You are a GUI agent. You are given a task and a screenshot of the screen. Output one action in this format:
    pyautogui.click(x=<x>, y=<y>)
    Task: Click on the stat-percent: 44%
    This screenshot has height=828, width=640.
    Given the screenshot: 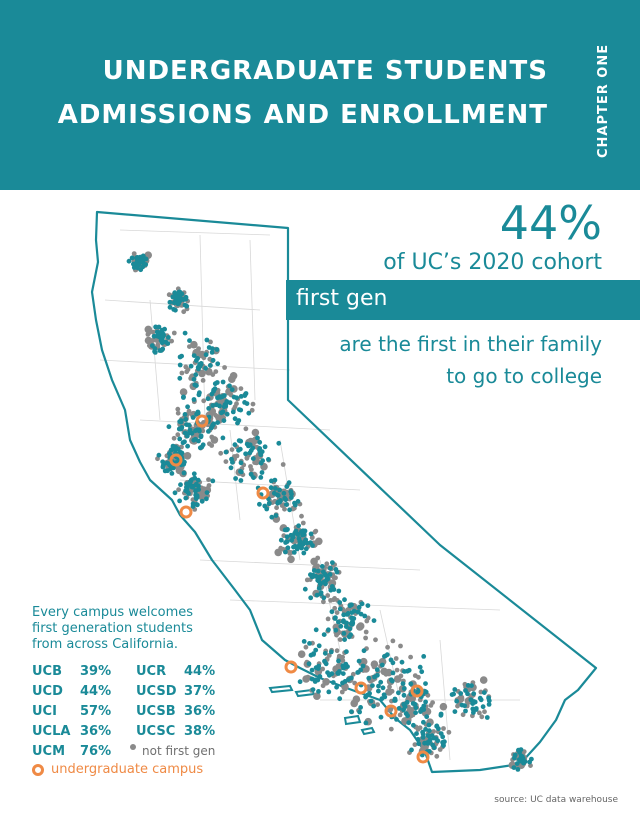 What is the action you would take?
    pyautogui.click(x=550, y=223)
    